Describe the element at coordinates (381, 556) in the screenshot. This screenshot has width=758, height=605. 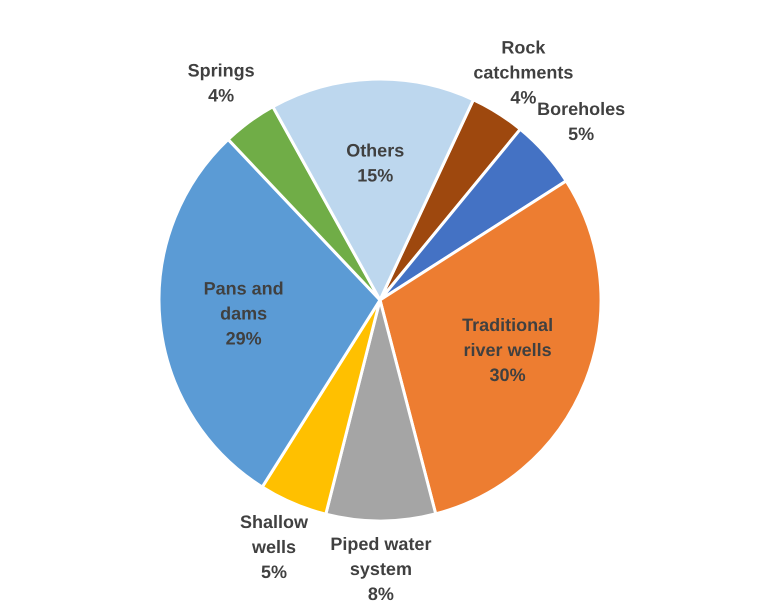
I see `slice-label: Piped water system` at that location.